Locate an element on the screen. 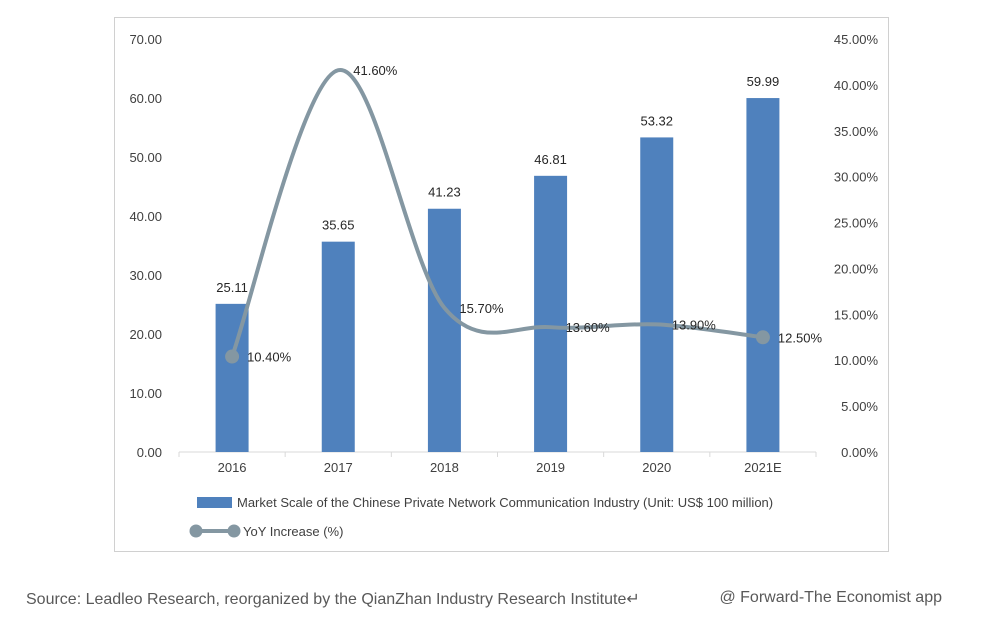  y-left-tick-label: 60.00 is located at coordinates (145, 98).